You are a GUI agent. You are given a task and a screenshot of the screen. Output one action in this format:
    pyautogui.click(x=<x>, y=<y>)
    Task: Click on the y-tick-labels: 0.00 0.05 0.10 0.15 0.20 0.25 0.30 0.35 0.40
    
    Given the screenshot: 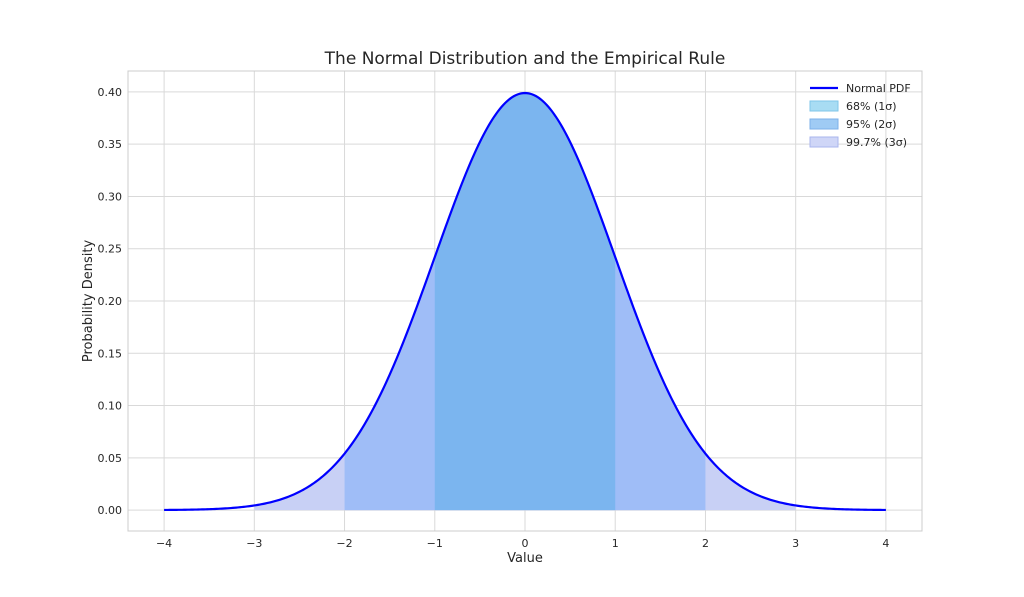 What is the action you would take?
    pyautogui.click(x=110, y=301)
    